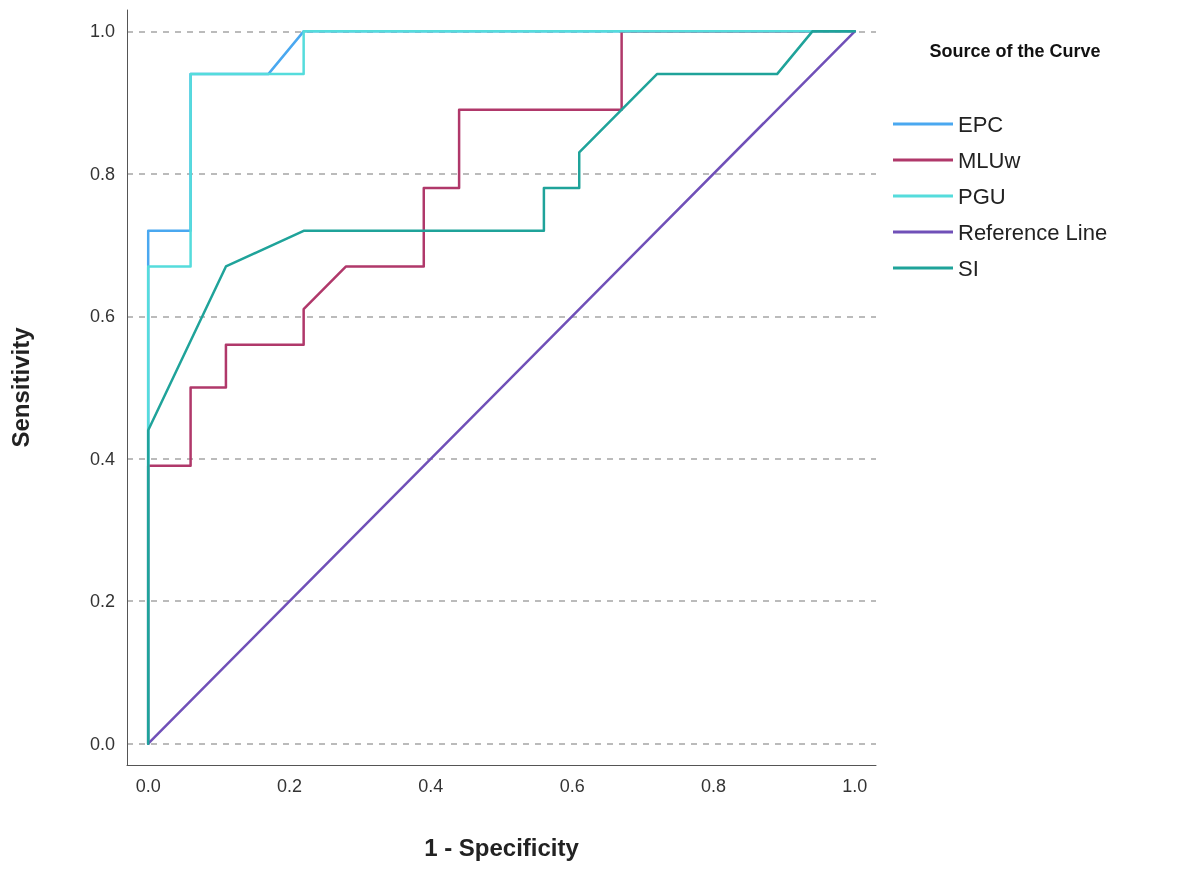 The height and width of the screenshot is (879, 1177). I want to click on y-tick-label: 0.2, so click(102, 601).